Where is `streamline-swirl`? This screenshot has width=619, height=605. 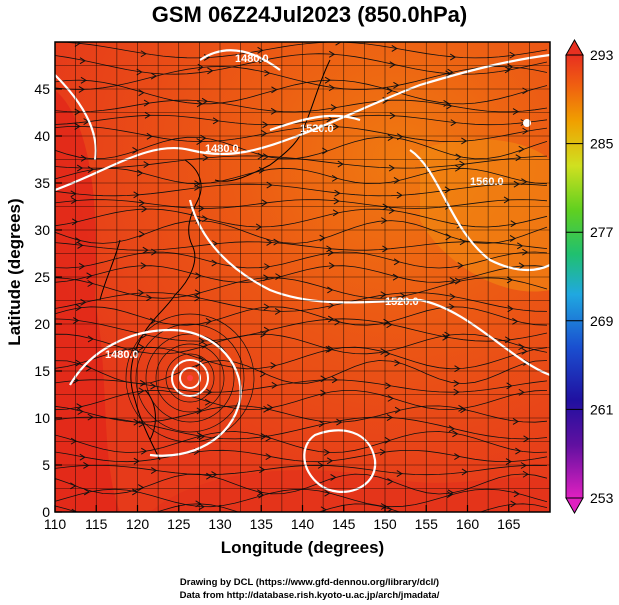 streamline-swirl is located at coordinates (190, 378).